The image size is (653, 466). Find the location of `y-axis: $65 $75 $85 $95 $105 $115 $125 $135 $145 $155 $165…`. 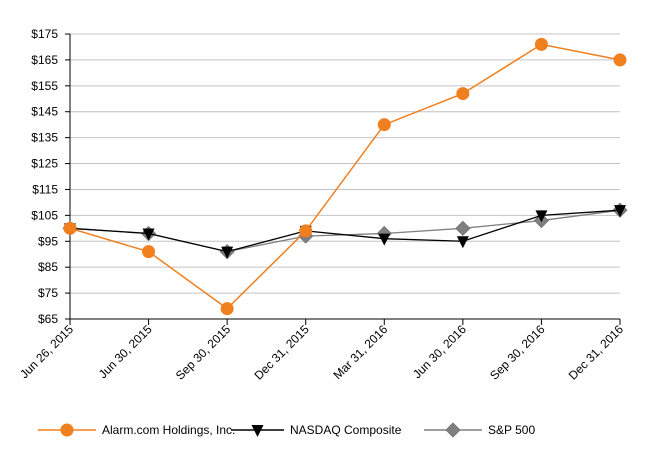

y-axis: $65 $75 $85 $95 $105 $115 $125 $135 $145 $155 $165… is located at coordinates (51, 176).